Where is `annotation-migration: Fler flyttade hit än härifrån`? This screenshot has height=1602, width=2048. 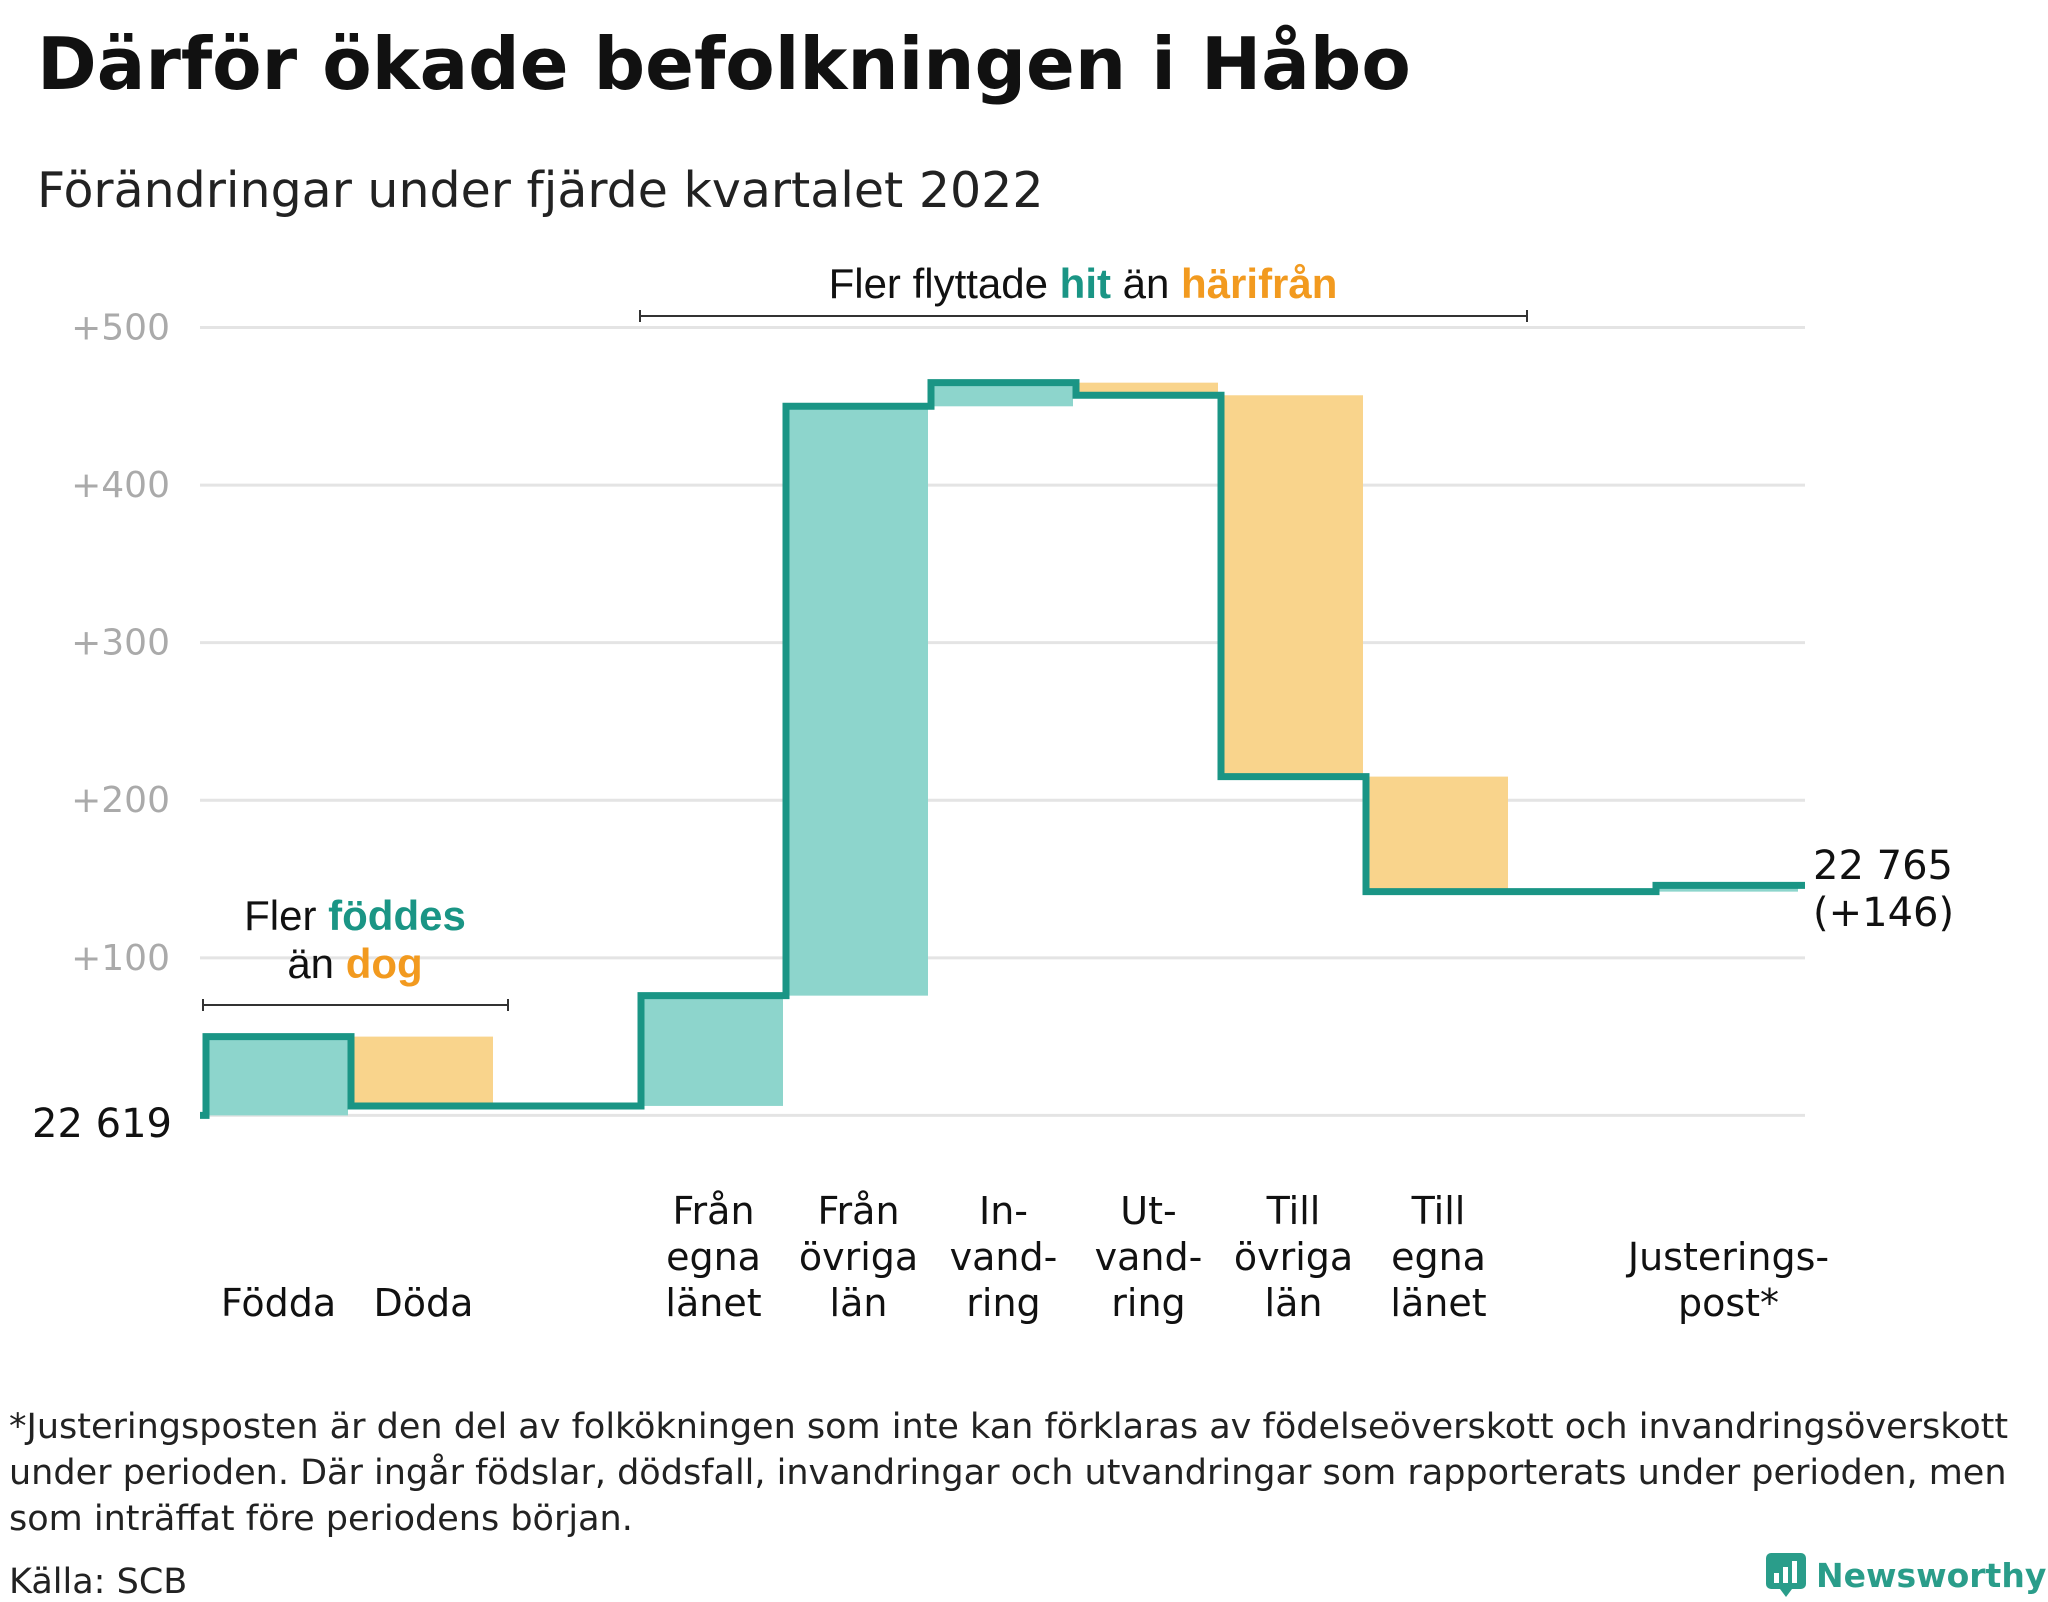 annotation-migration: Fler flyttade hit än härifrån is located at coordinates (1083, 283).